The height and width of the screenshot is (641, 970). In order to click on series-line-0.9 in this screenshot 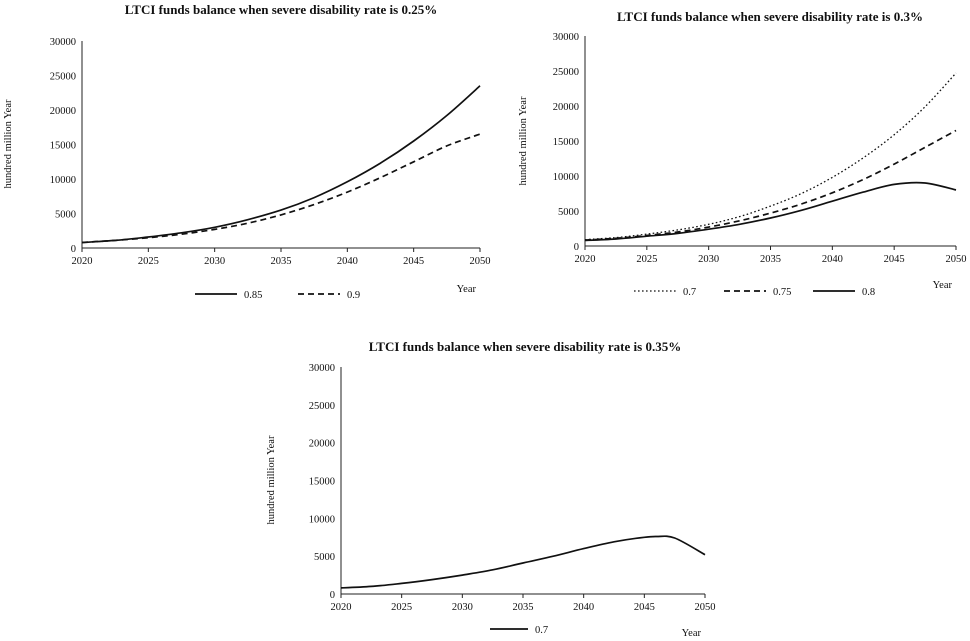, I will do `click(281, 188)`.